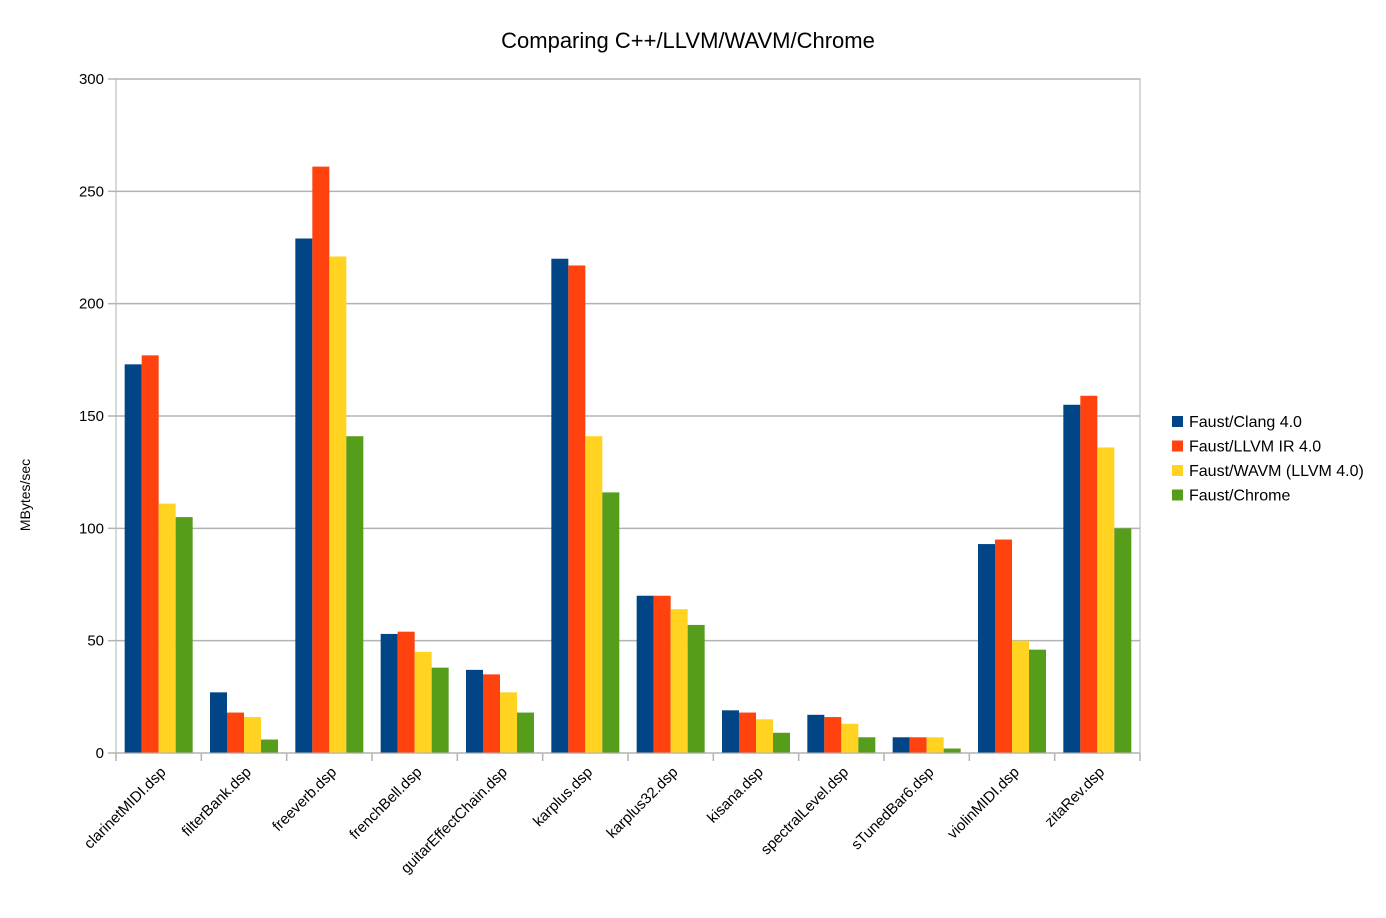  I want to click on y-tick-label: 250, so click(91, 191).